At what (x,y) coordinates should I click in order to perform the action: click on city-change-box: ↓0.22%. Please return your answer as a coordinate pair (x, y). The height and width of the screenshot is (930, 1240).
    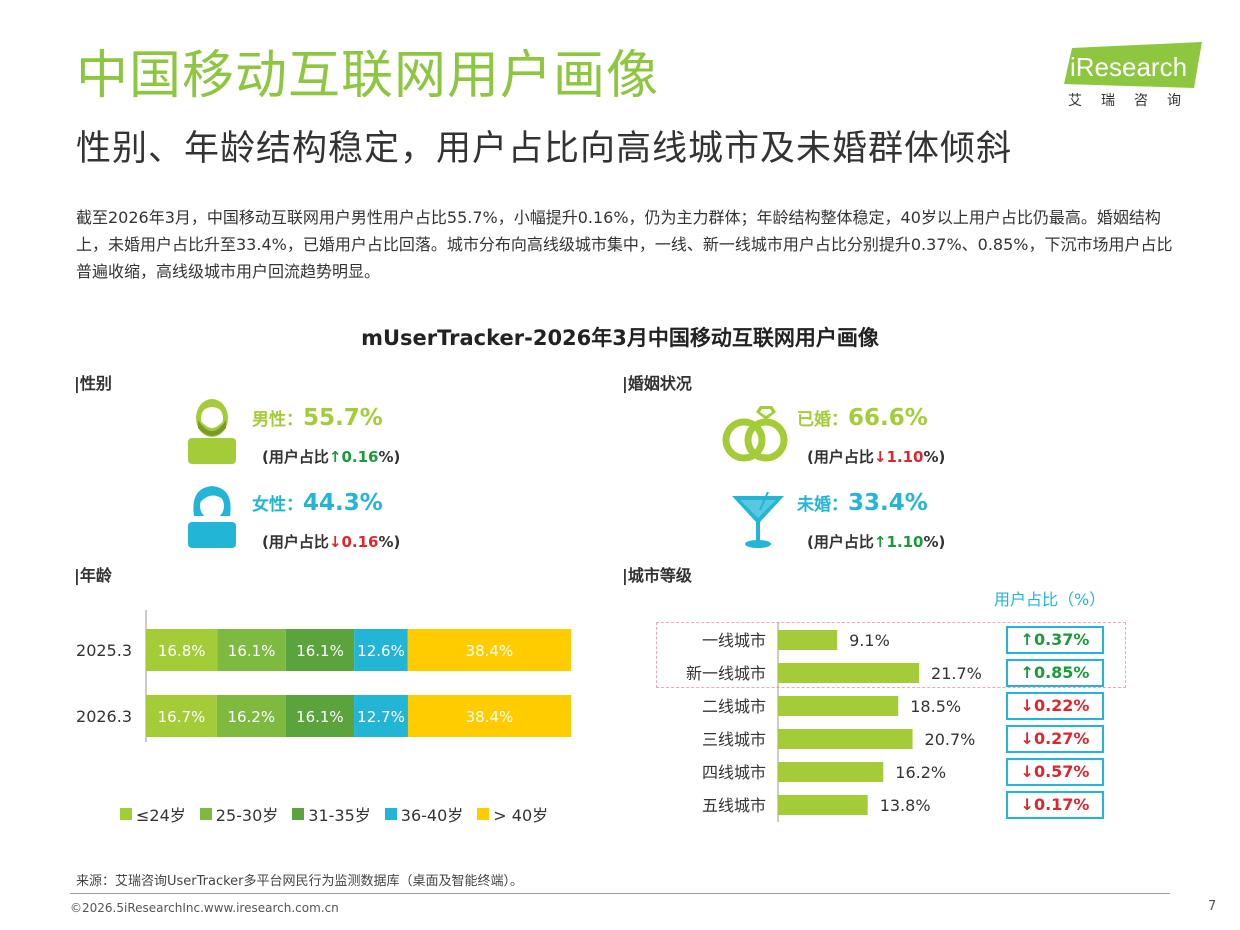
    Looking at the image, I should click on (1055, 706).